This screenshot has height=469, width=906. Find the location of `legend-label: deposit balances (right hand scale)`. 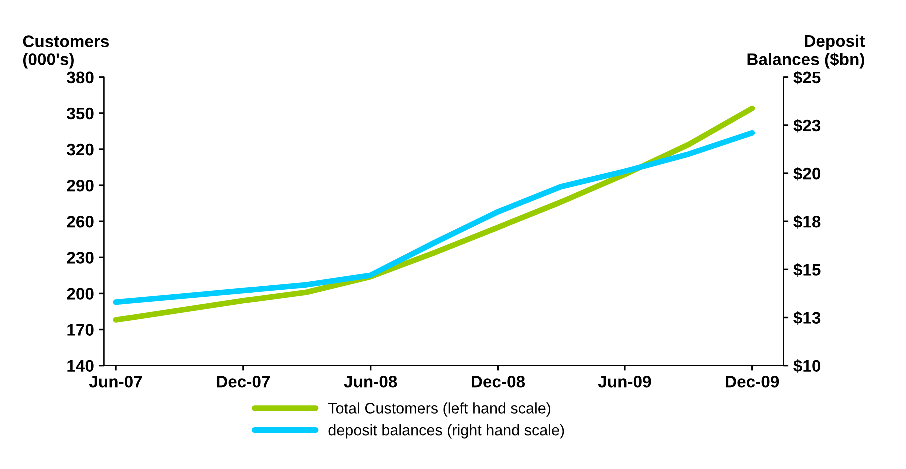

legend-label: deposit balances (right hand scale) is located at coordinates (446, 431).